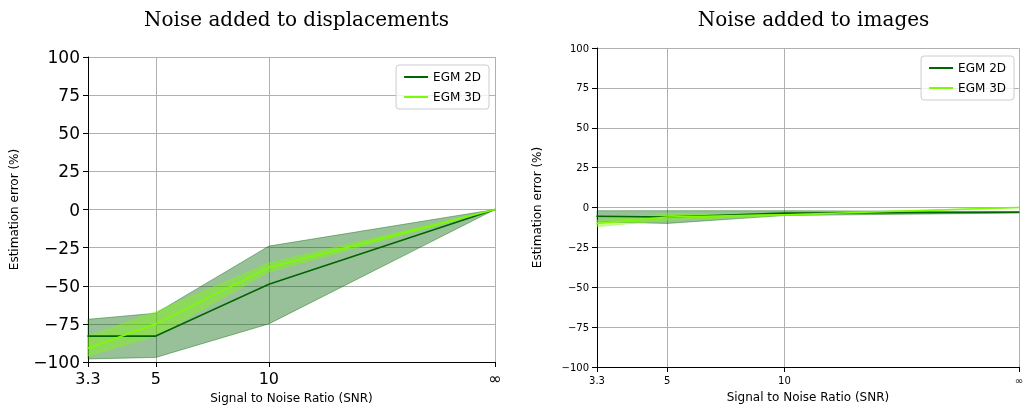  I want to click on chart-title: Noise added to displacements, so click(296, 19).